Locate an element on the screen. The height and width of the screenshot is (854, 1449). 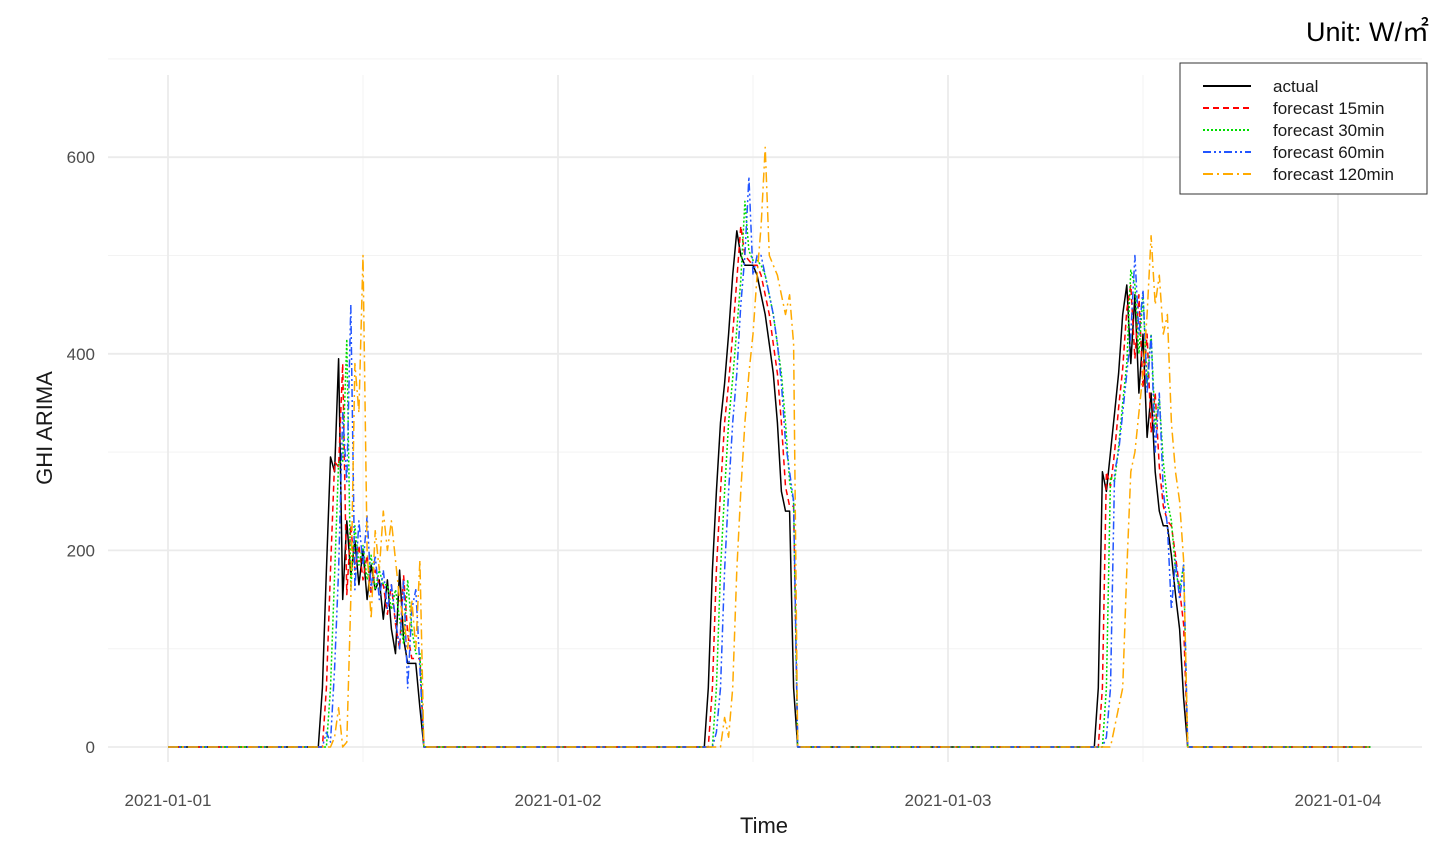
x-tick-label: 2021-01-03 is located at coordinates (948, 800).